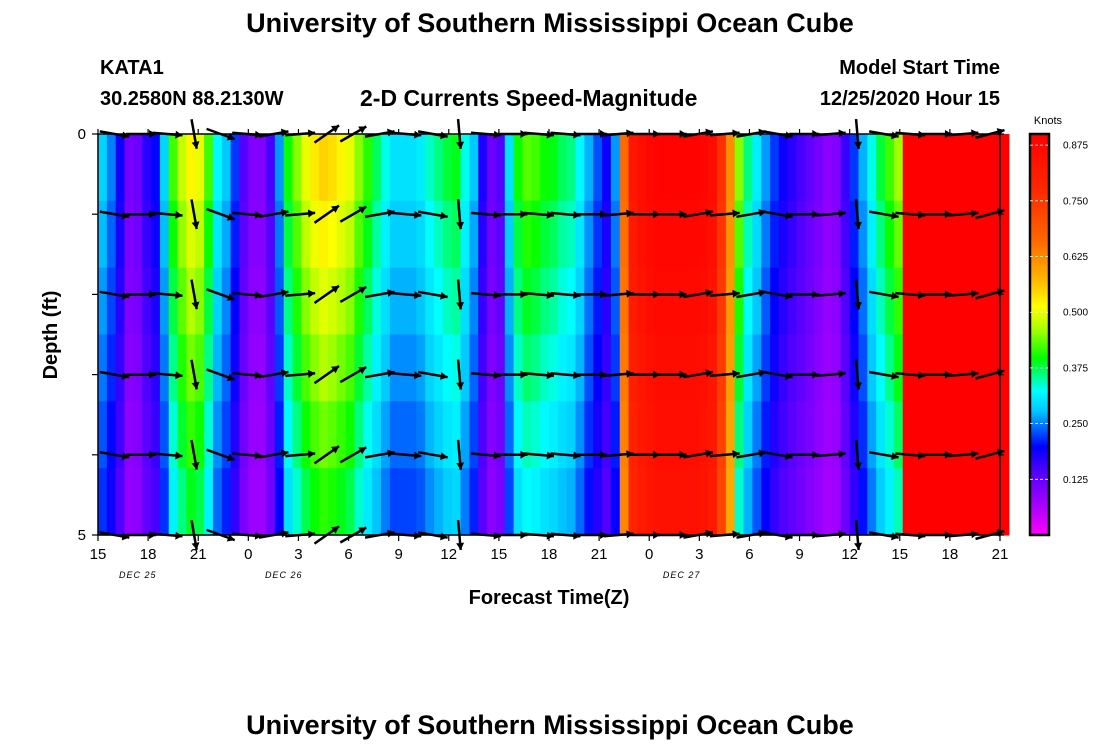  Describe the element at coordinates (549, 598) in the screenshot. I see `x-axis-label: Forecast Time(Z)` at that location.